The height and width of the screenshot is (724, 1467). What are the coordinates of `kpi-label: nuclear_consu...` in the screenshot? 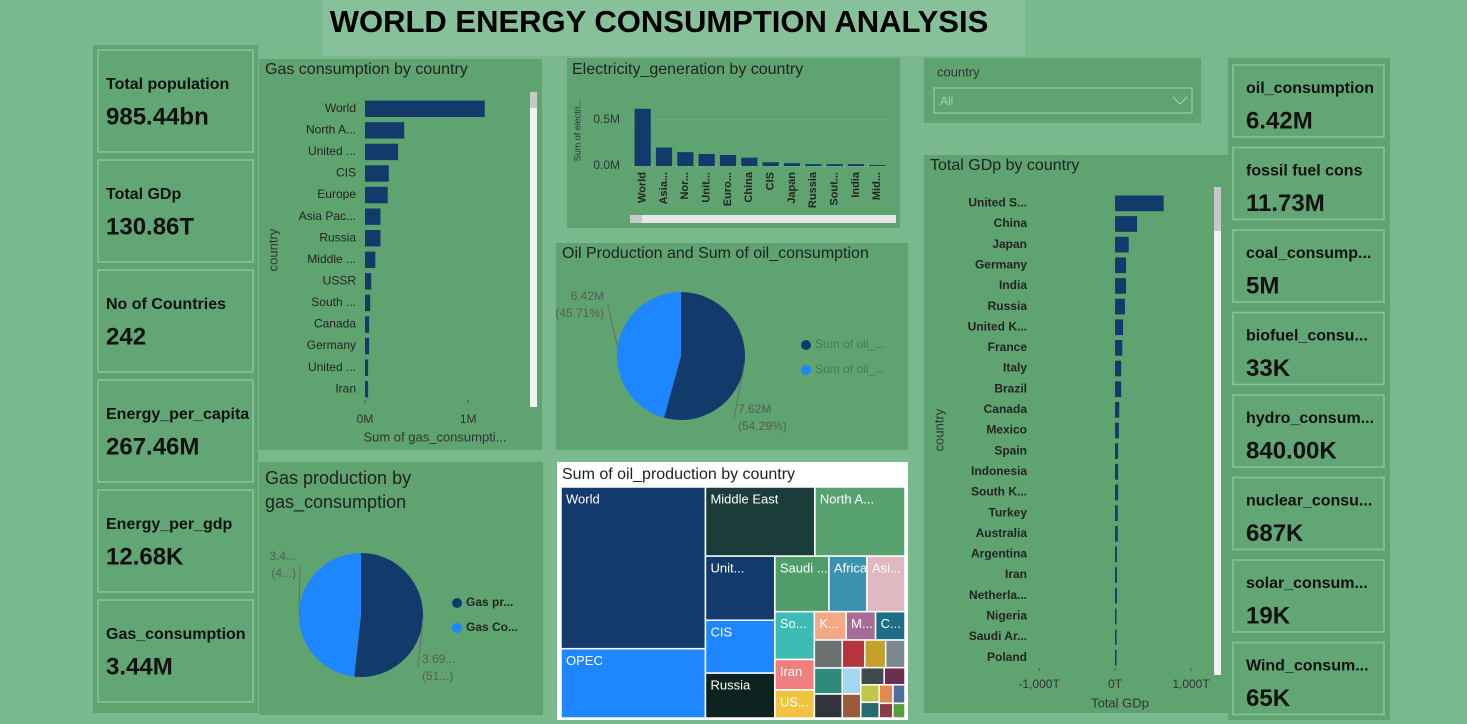 It's located at (1309, 501).